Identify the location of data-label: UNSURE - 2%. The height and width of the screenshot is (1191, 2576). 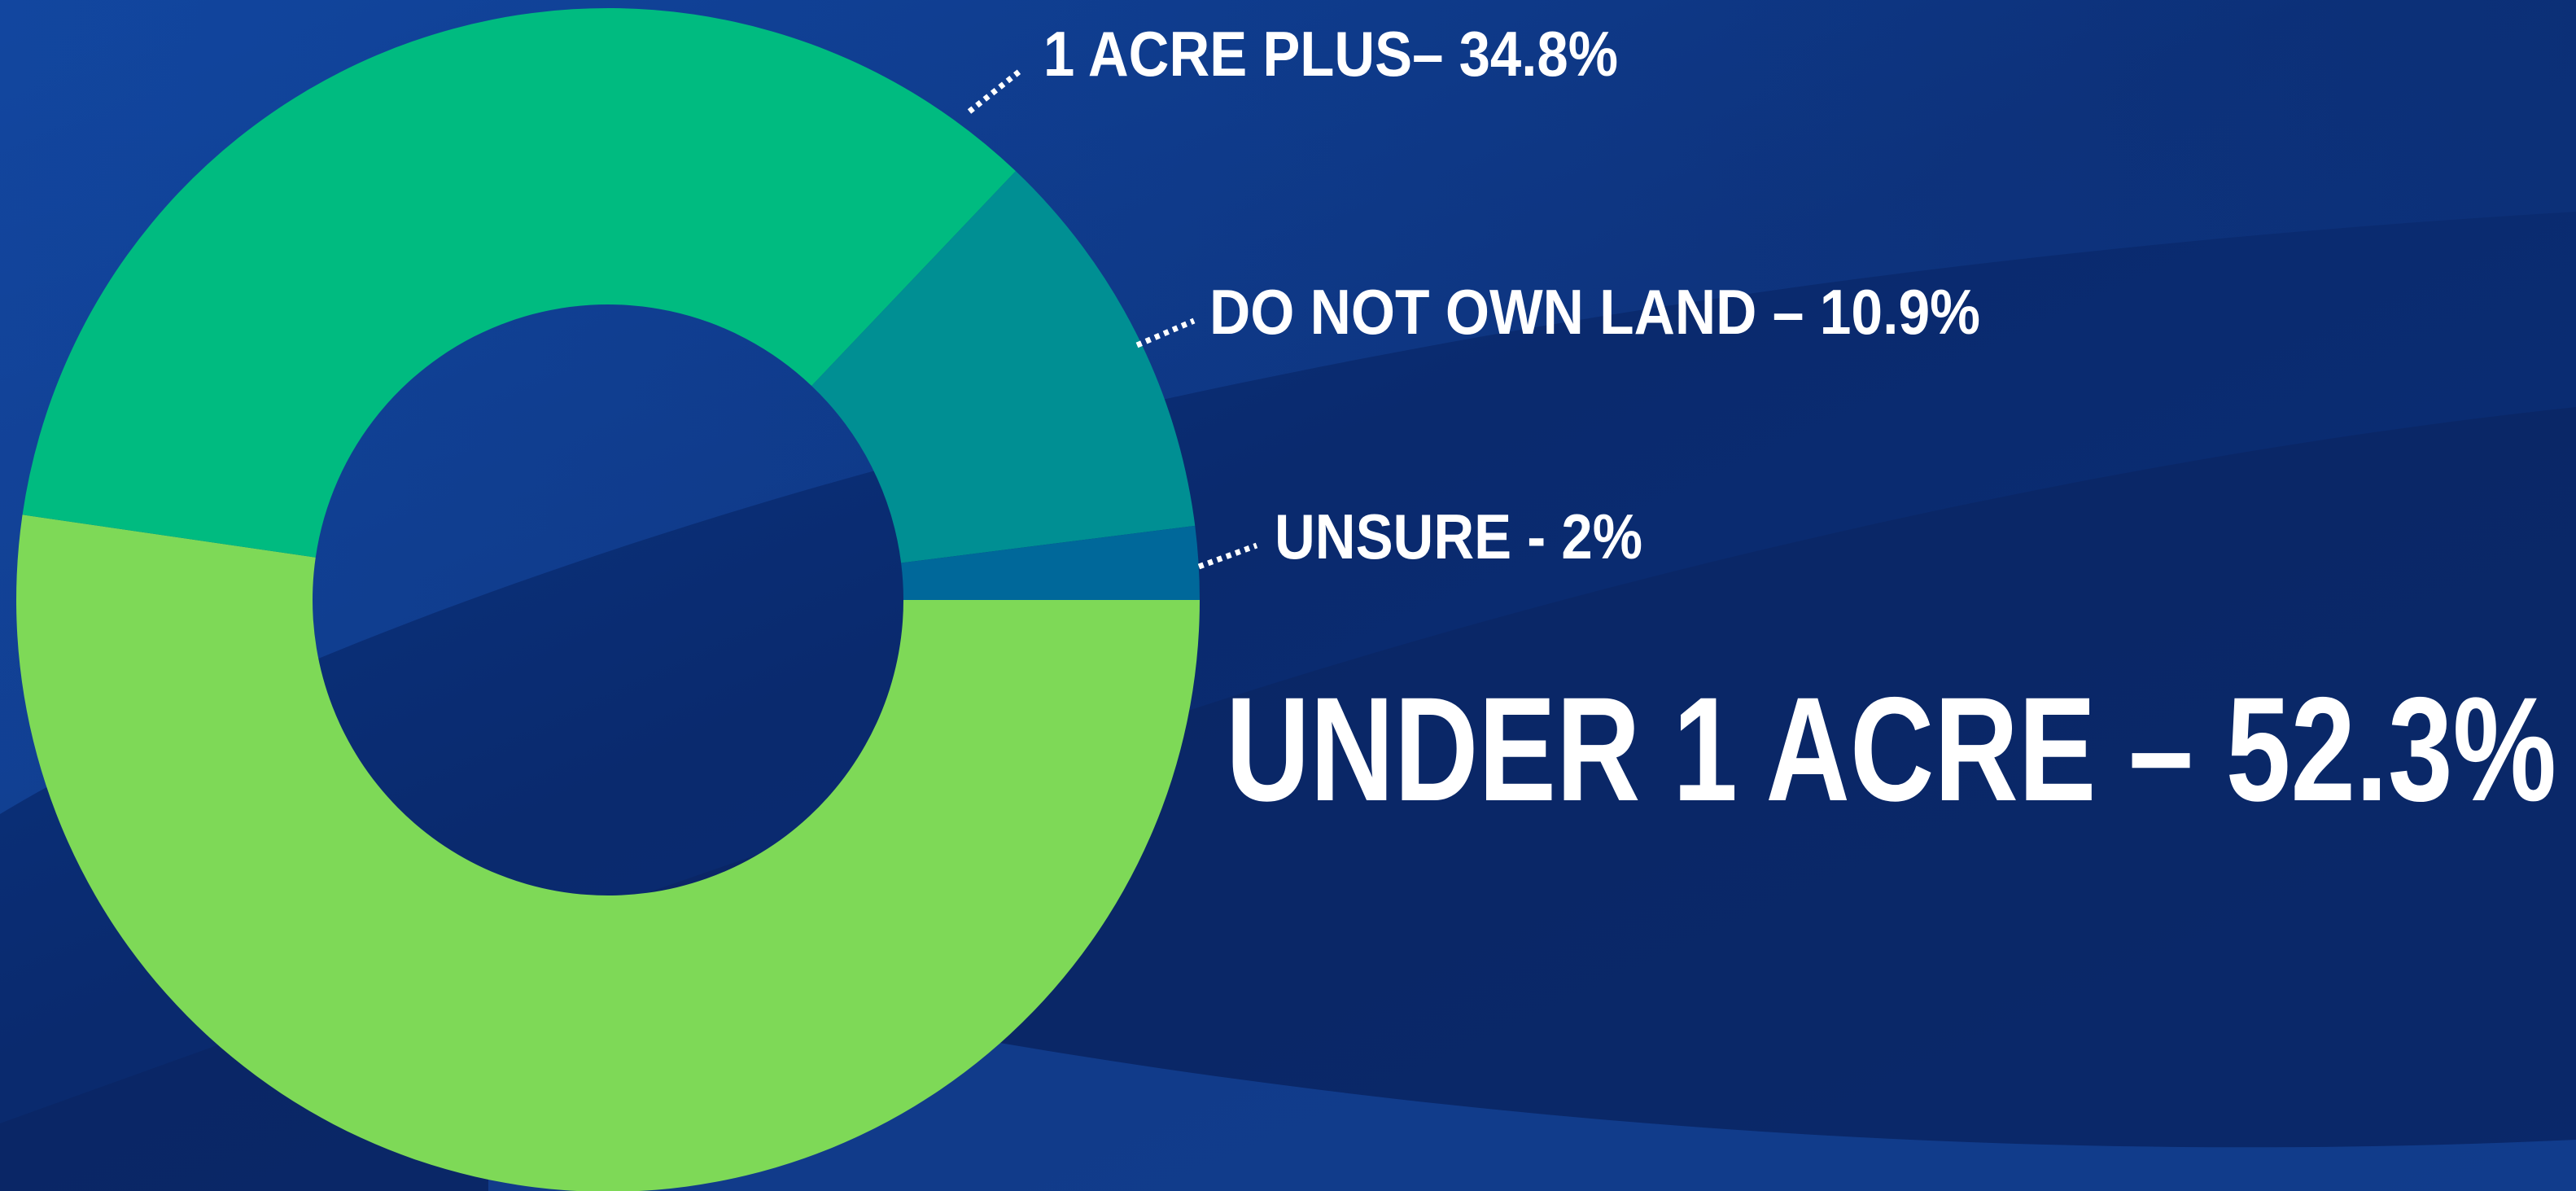
(1458, 536).